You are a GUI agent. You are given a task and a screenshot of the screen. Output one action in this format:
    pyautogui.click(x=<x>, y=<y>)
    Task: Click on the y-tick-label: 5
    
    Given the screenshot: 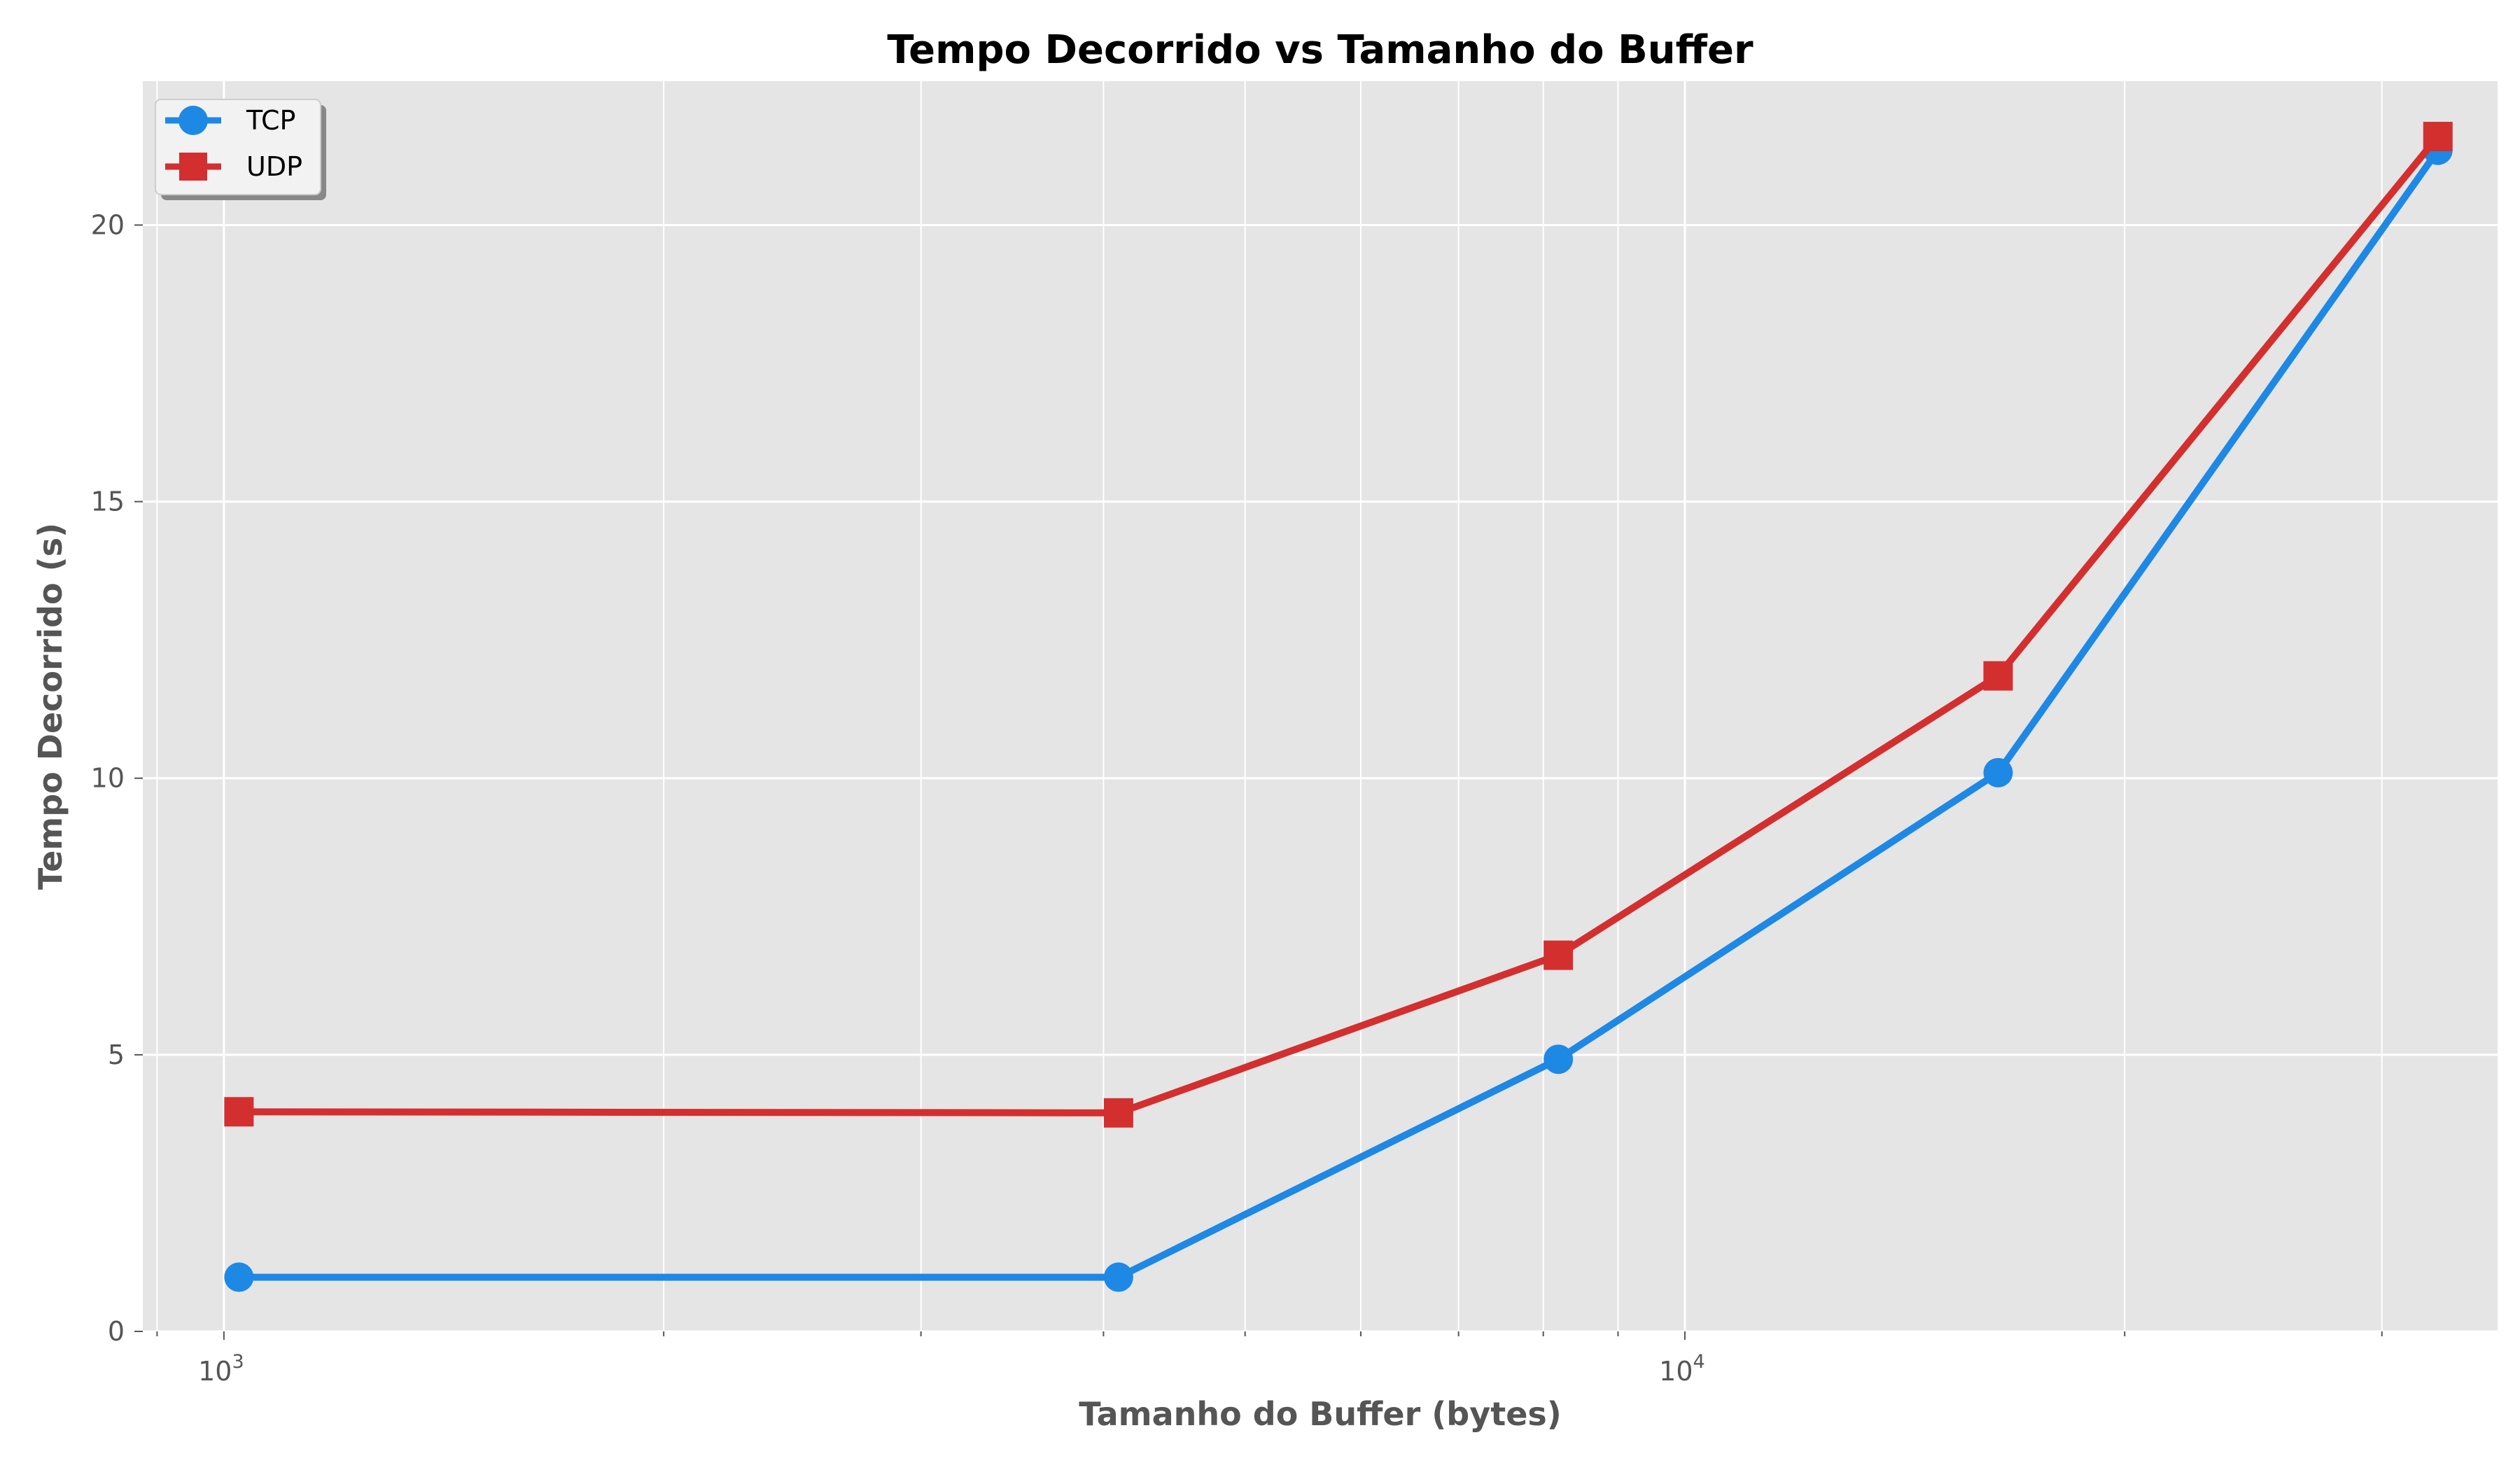 What is the action you would take?
    pyautogui.click(x=116, y=1055)
    